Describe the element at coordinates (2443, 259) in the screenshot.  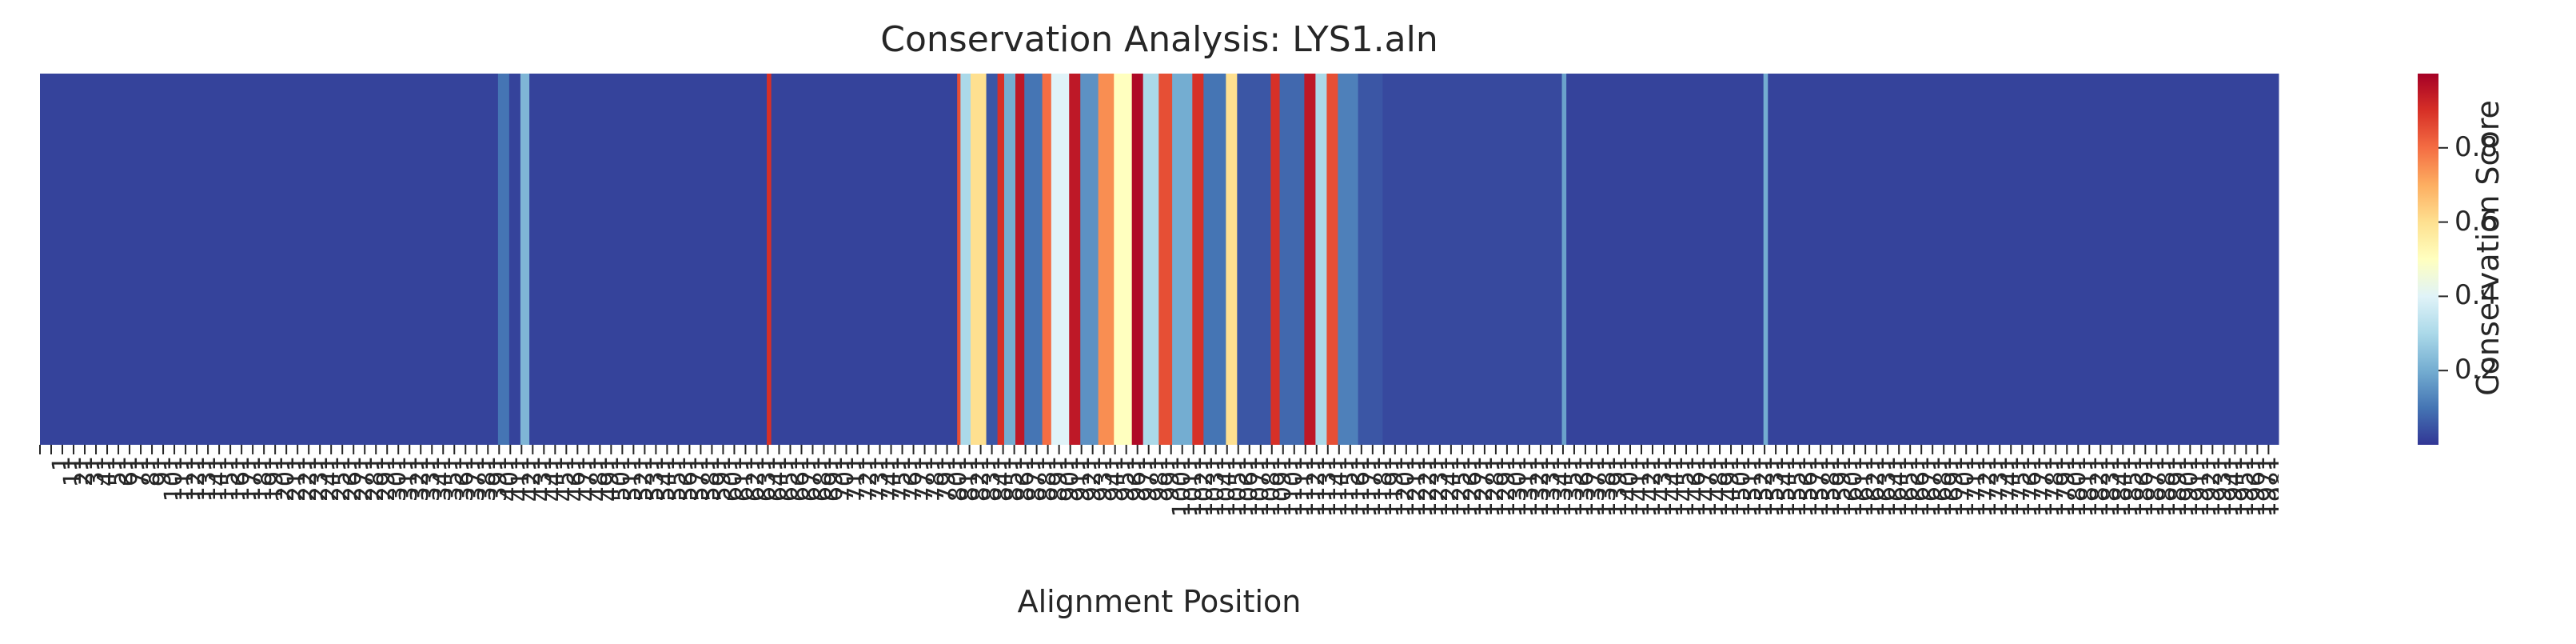
I see `colorbar-ticks` at that location.